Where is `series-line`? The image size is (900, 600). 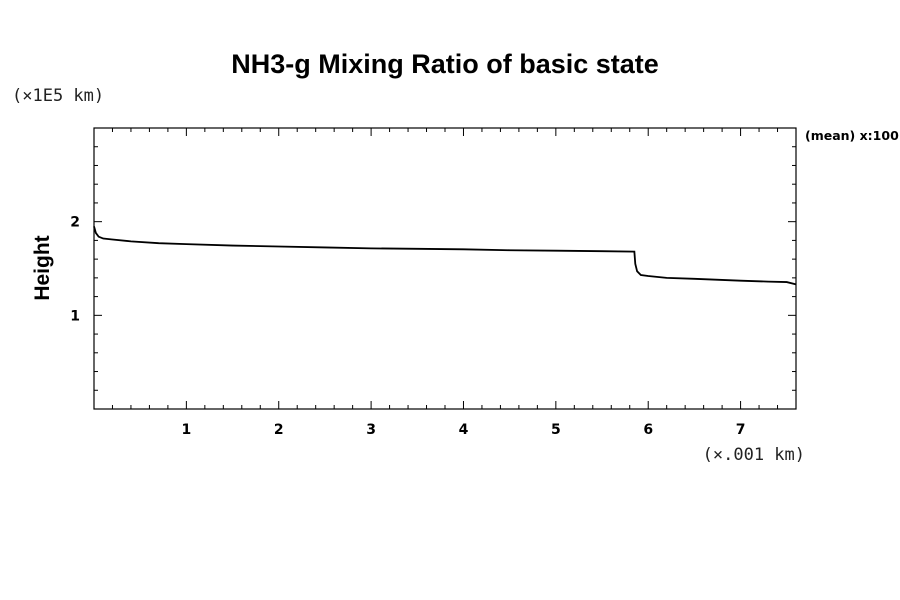 series-line is located at coordinates (445, 256).